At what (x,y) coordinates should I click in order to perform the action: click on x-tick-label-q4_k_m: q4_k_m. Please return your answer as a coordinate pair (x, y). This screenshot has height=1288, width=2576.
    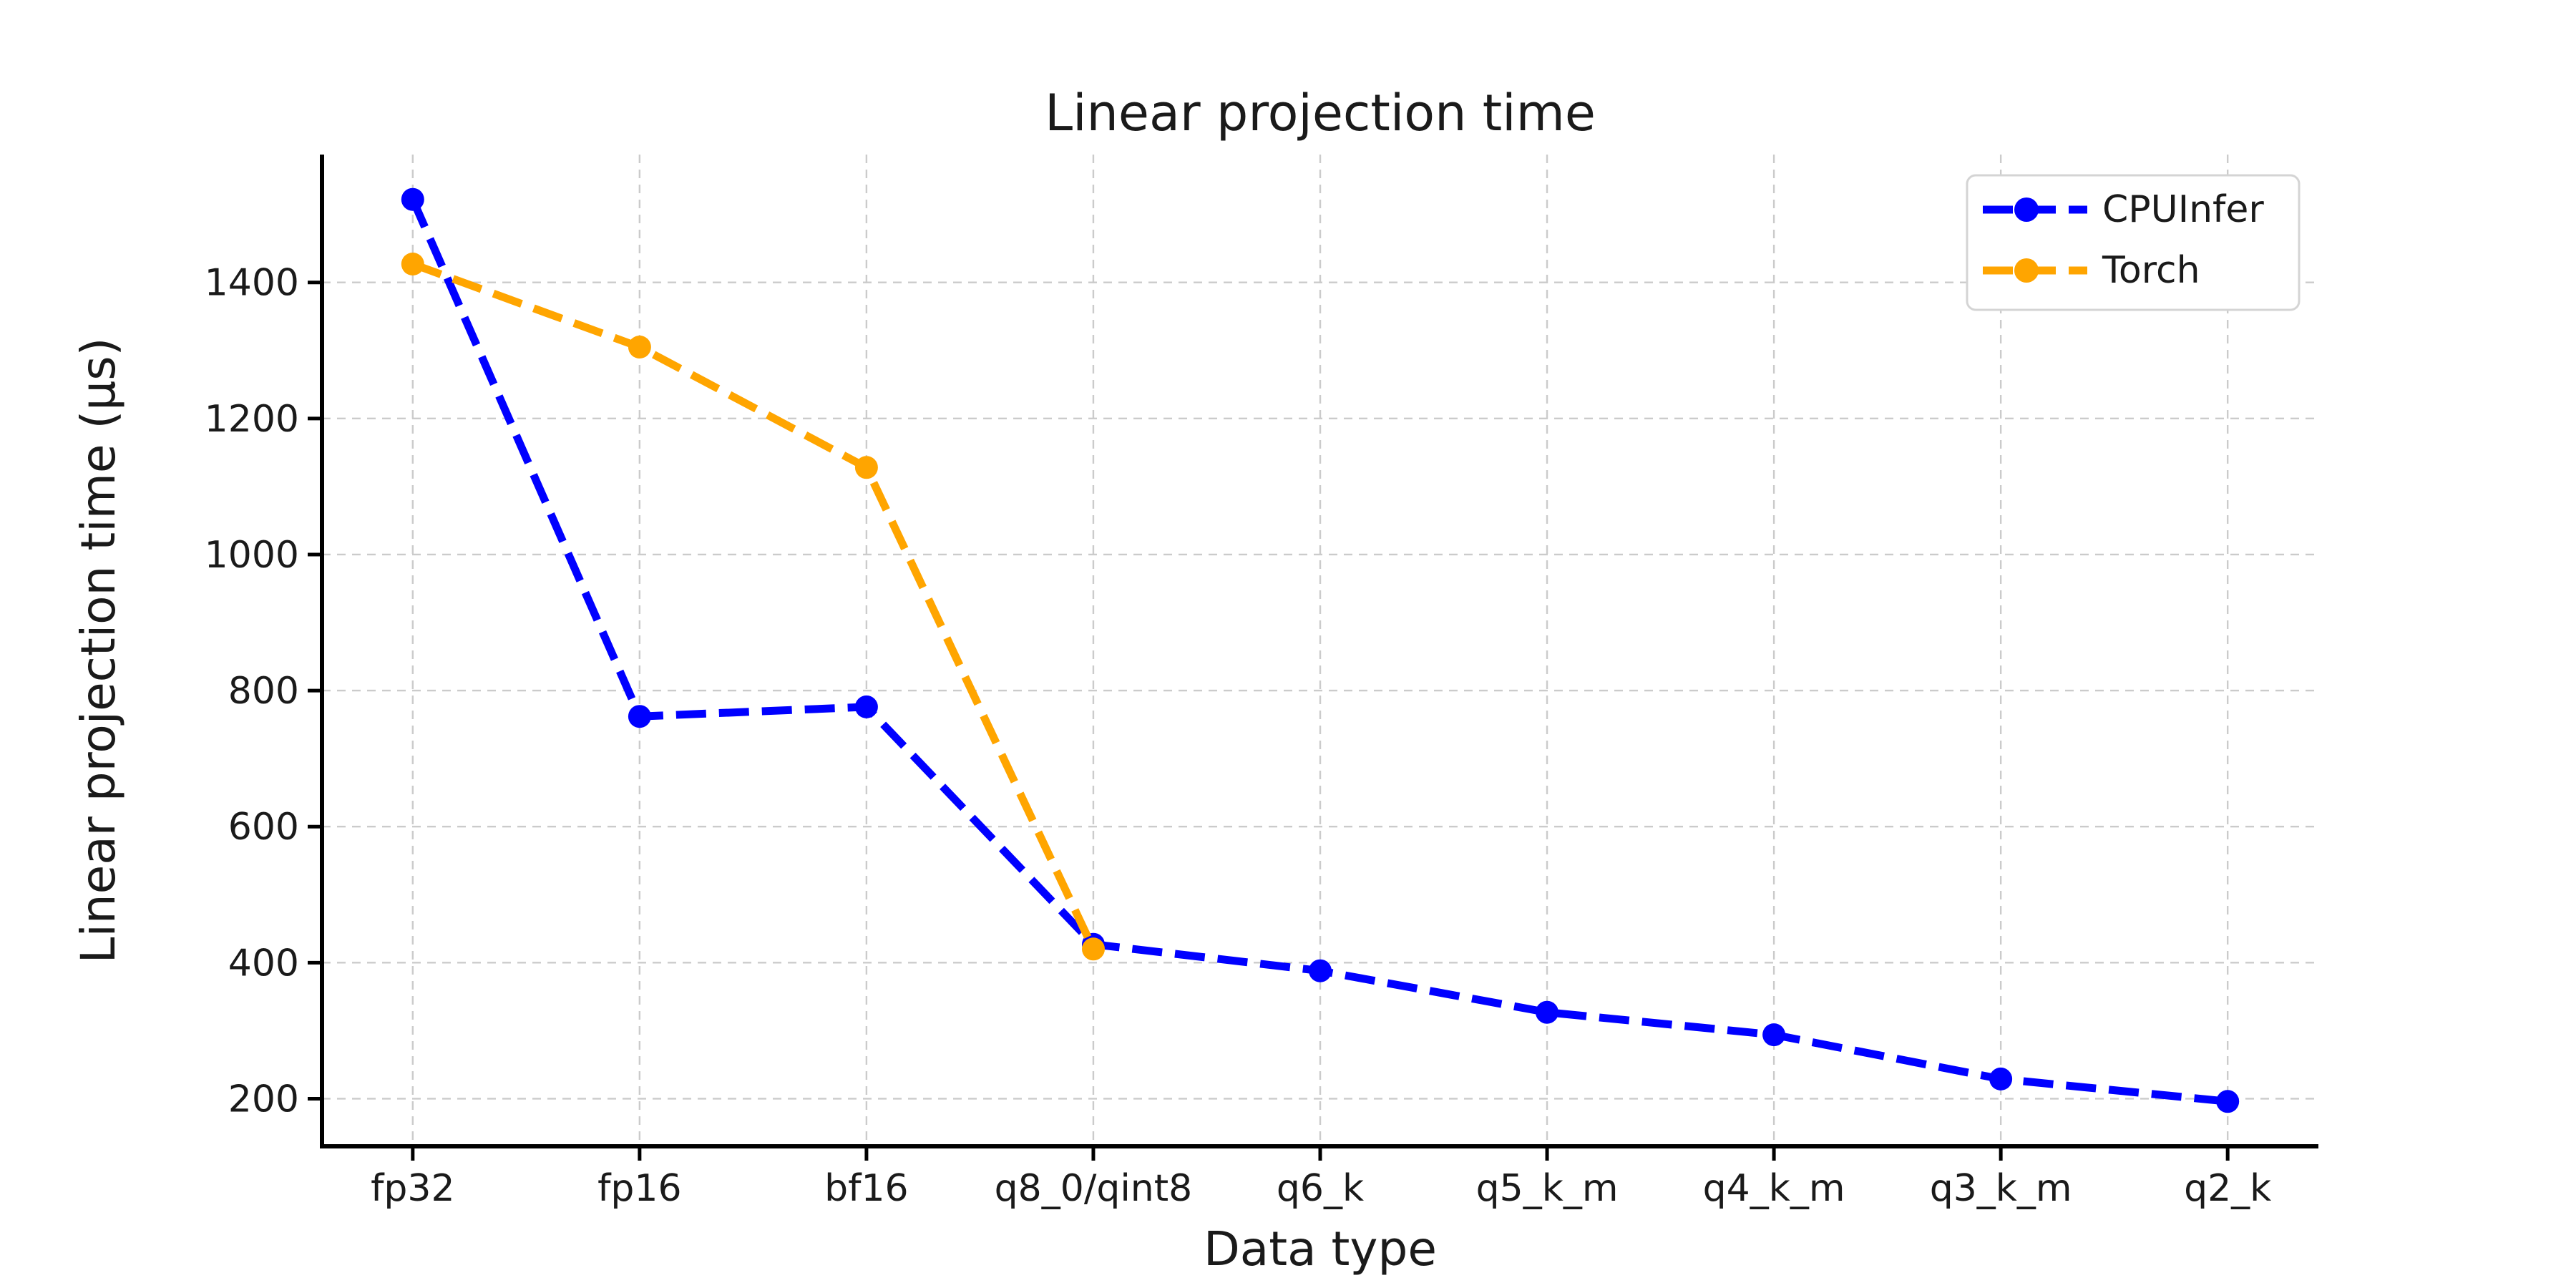
    Looking at the image, I should click on (1774, 1188).